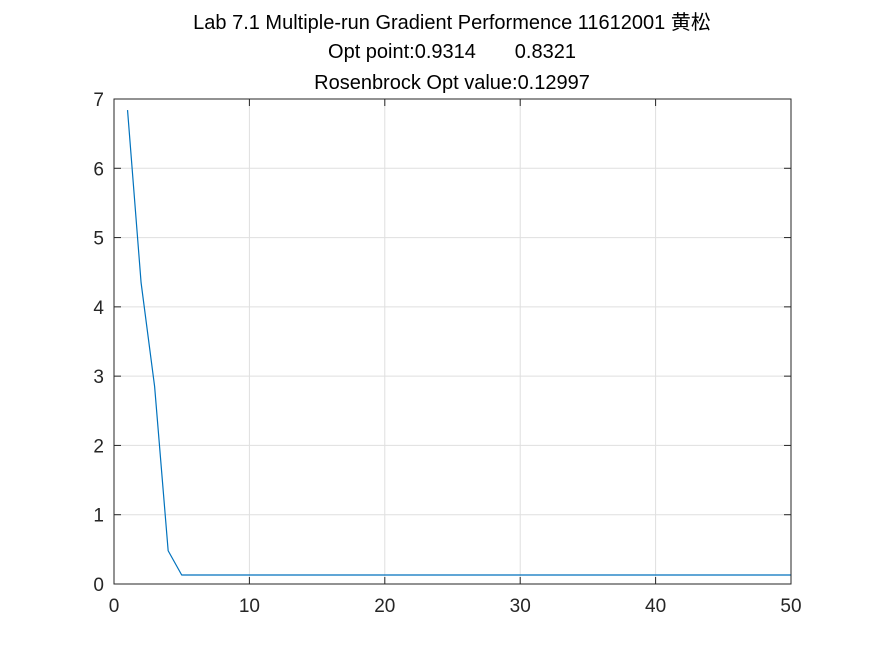  What do you see at coordinates (655, 606) in the screenshot?
I see `x-tick-label: 40` at bounding box center [655, 606].